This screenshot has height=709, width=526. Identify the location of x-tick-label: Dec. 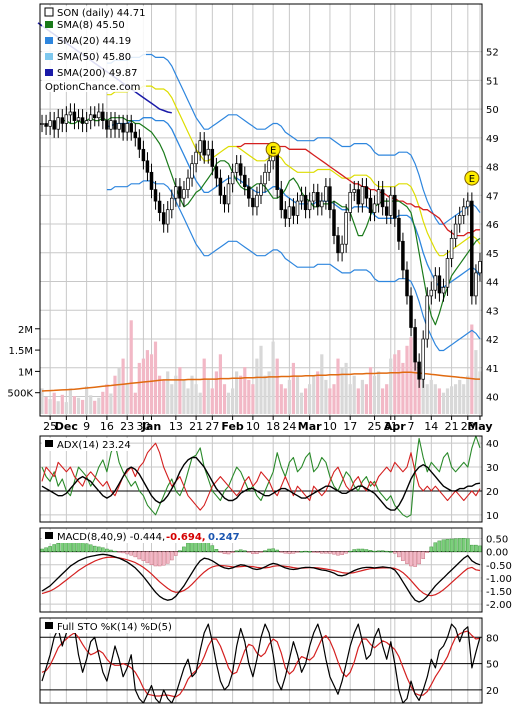
(66, 426).